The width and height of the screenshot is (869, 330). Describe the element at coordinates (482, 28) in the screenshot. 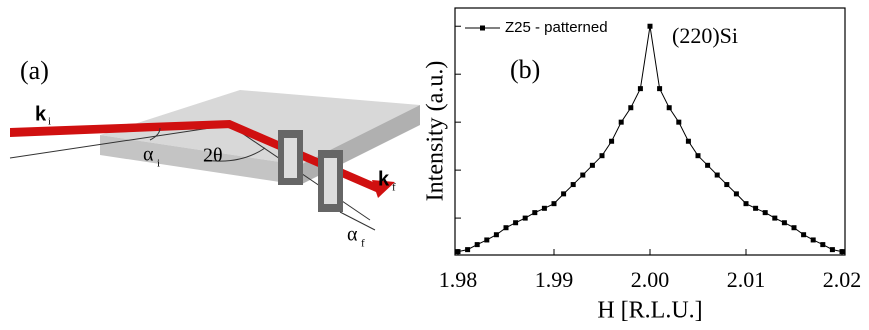

I see `legend-marker` at that location.